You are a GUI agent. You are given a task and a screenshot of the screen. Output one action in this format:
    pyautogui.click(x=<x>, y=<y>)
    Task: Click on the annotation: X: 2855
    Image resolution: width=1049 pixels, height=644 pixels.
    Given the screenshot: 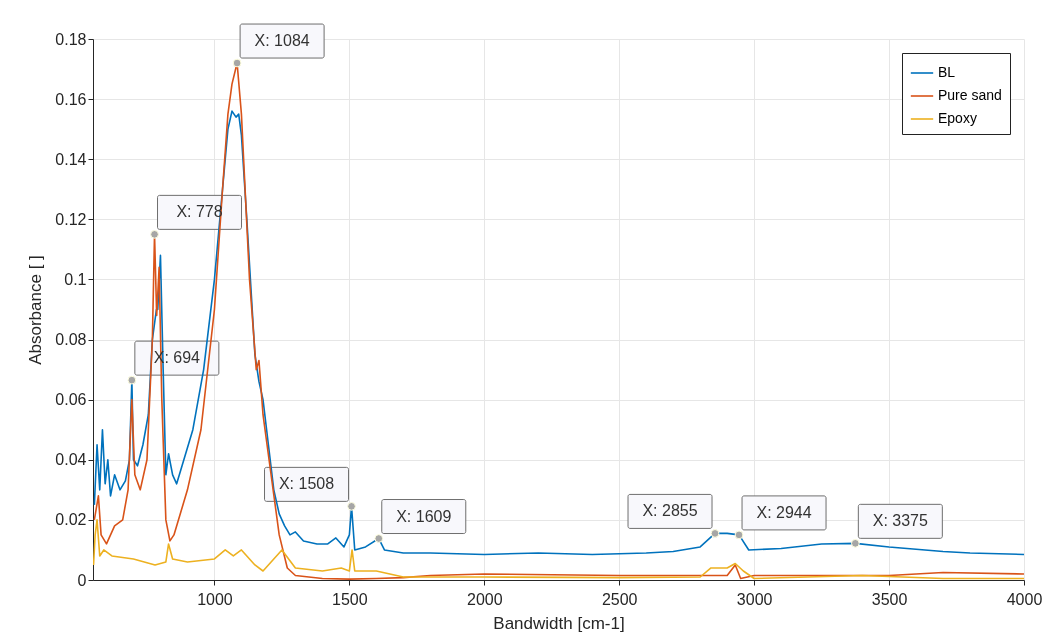 What is the action you would take?
    pyautogui.click(x=670, y=511)
    